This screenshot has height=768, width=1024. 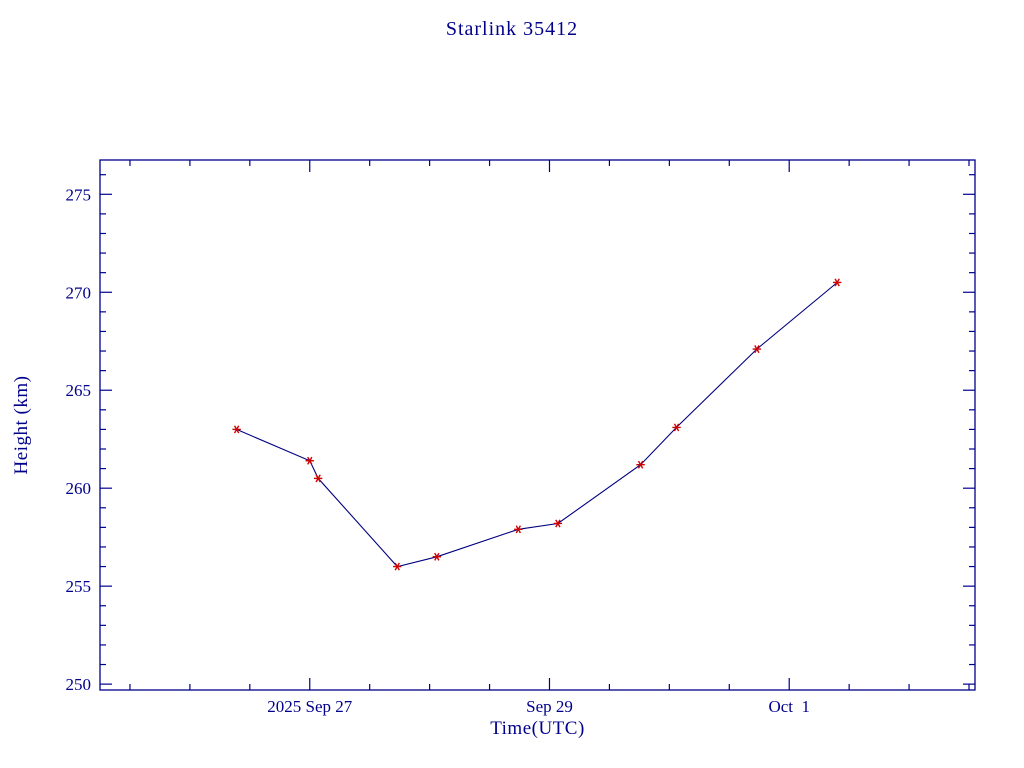 What do you see at coordinates (79, 194) in the screenshot?
I see `y-tick-label: 275` at bounding box center [79, 194].